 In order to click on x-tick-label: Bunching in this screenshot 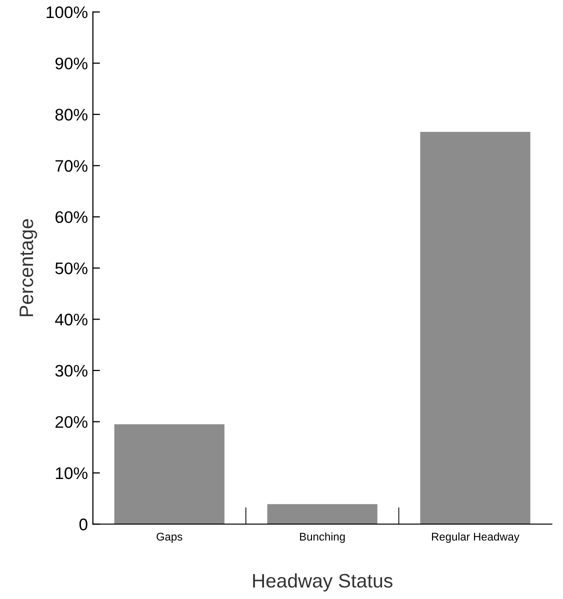, I will do `click(322, 537)`.